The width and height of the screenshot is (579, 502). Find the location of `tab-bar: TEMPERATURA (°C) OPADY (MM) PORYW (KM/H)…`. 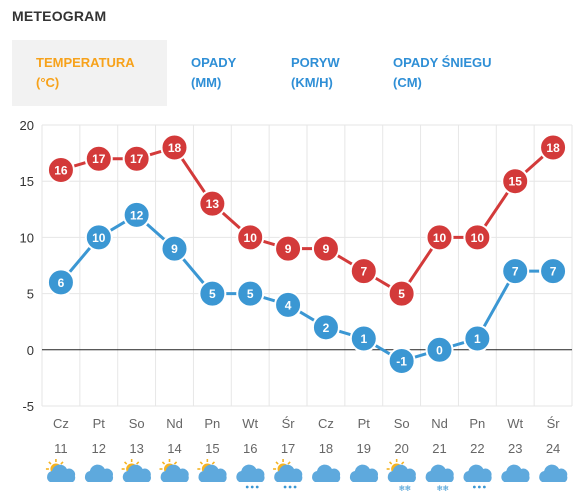

tab-bar: TEMPERATURA (°C) OPADY (MM) PORYW (KM/H)… is located at coordinates (295, 73).